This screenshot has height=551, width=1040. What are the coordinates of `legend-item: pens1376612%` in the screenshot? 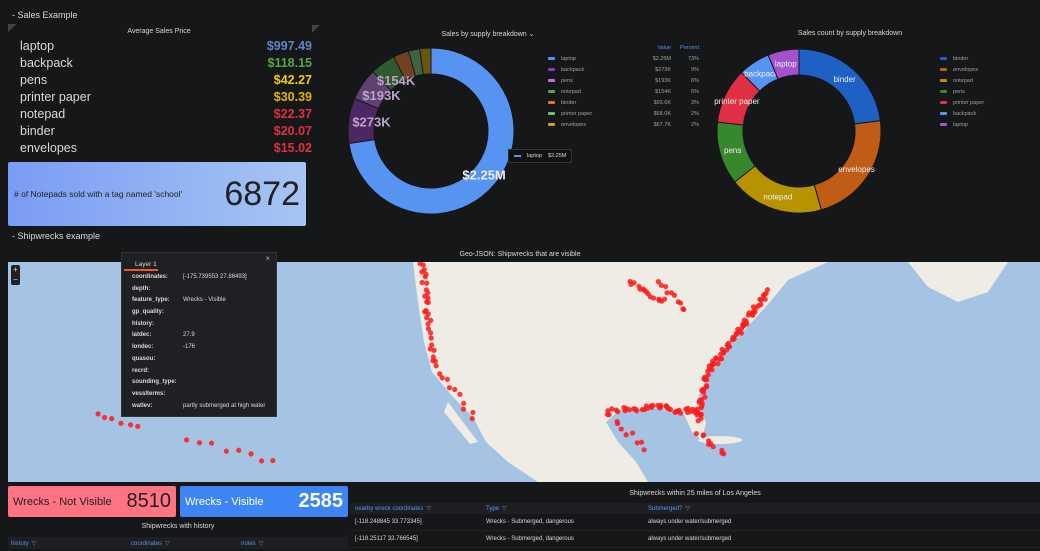 It's located at (990, 91).